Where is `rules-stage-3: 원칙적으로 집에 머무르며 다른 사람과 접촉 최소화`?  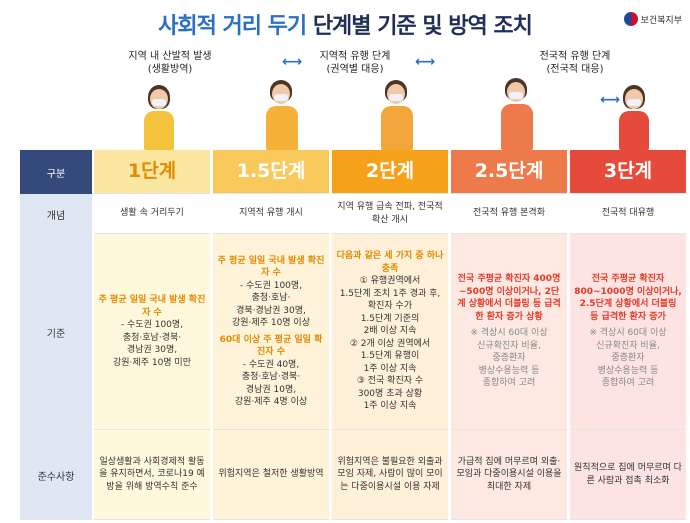
rules-stage-3: 원칙적으로 집에 머무르며 다른 사람과 접촉 최소화 is located at coordinates (628, 475).